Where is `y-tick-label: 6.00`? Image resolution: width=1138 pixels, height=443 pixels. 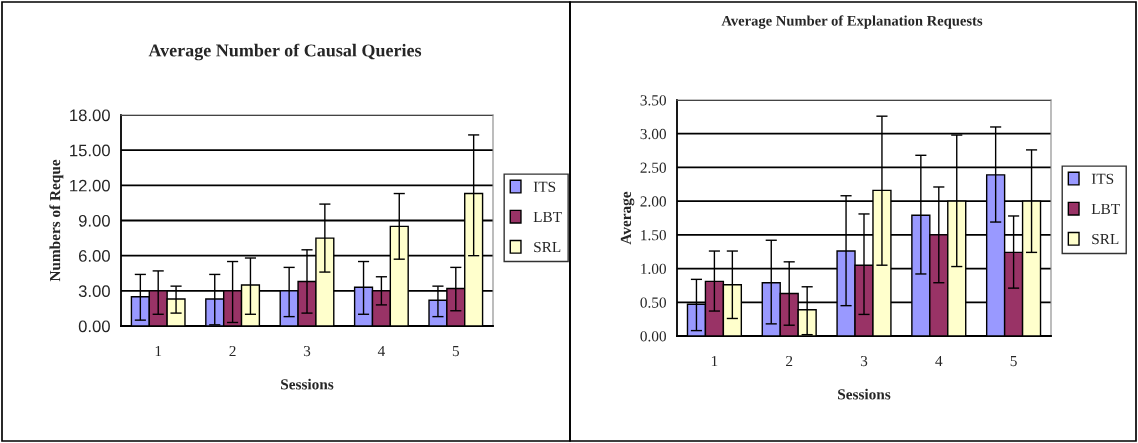
y-tick-label: 6.00 is located at coordinates (94, 256).